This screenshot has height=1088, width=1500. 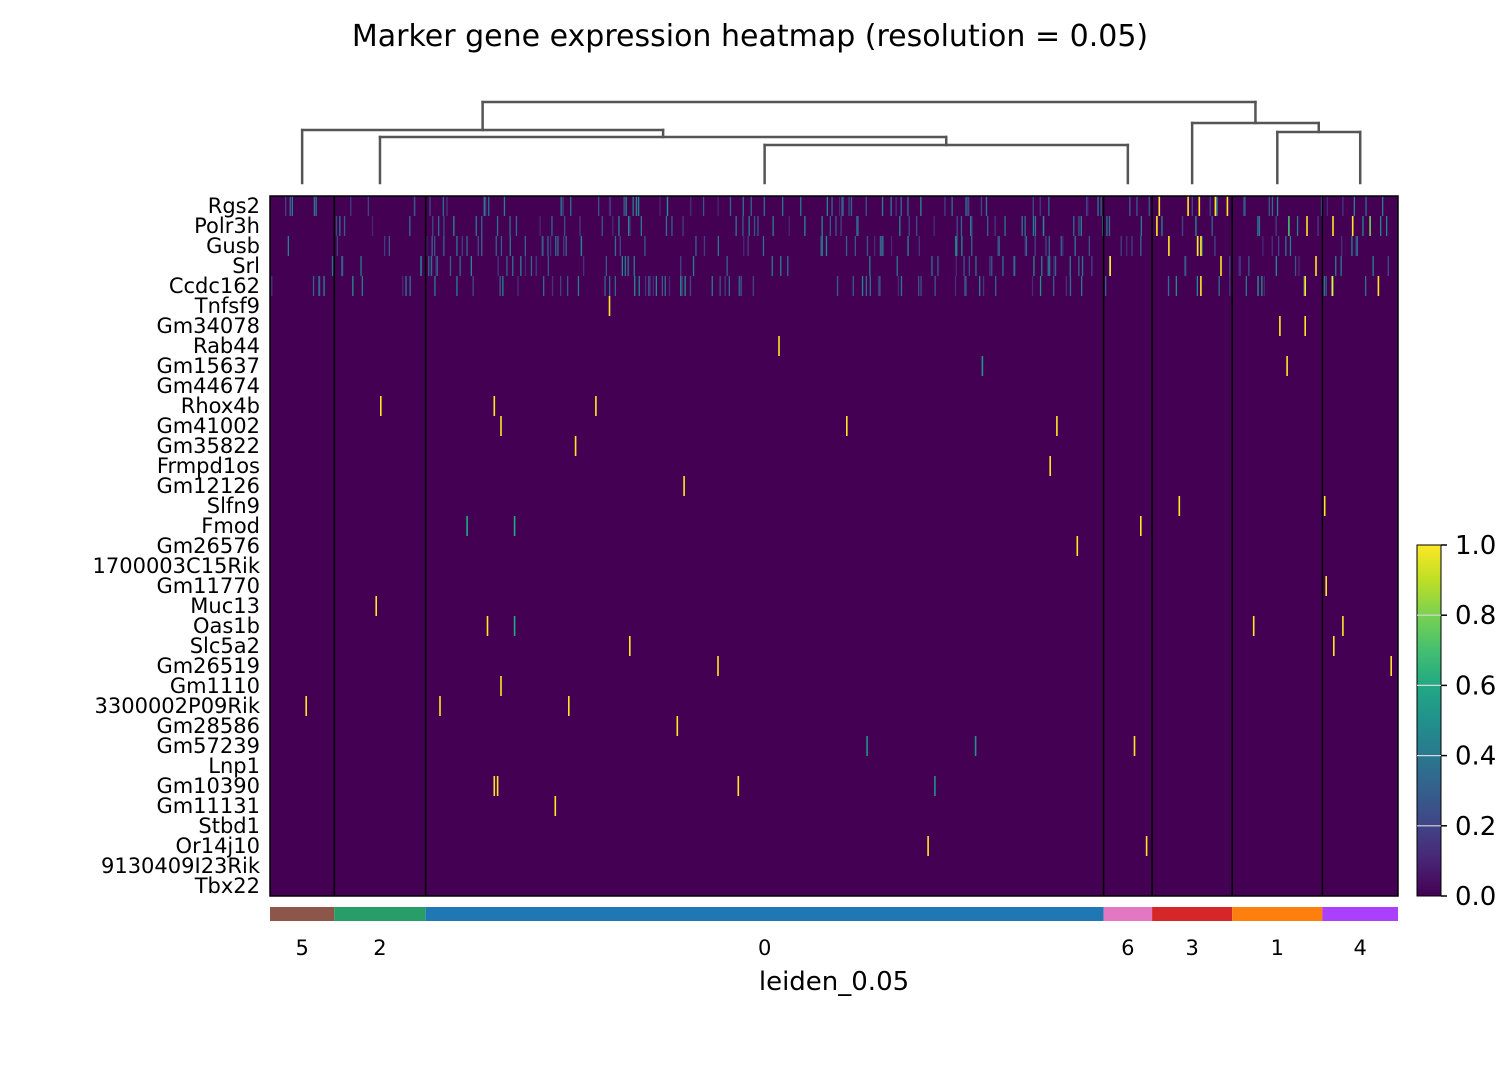 I want to click on group-label: 3, so click(x=1191, y=948).